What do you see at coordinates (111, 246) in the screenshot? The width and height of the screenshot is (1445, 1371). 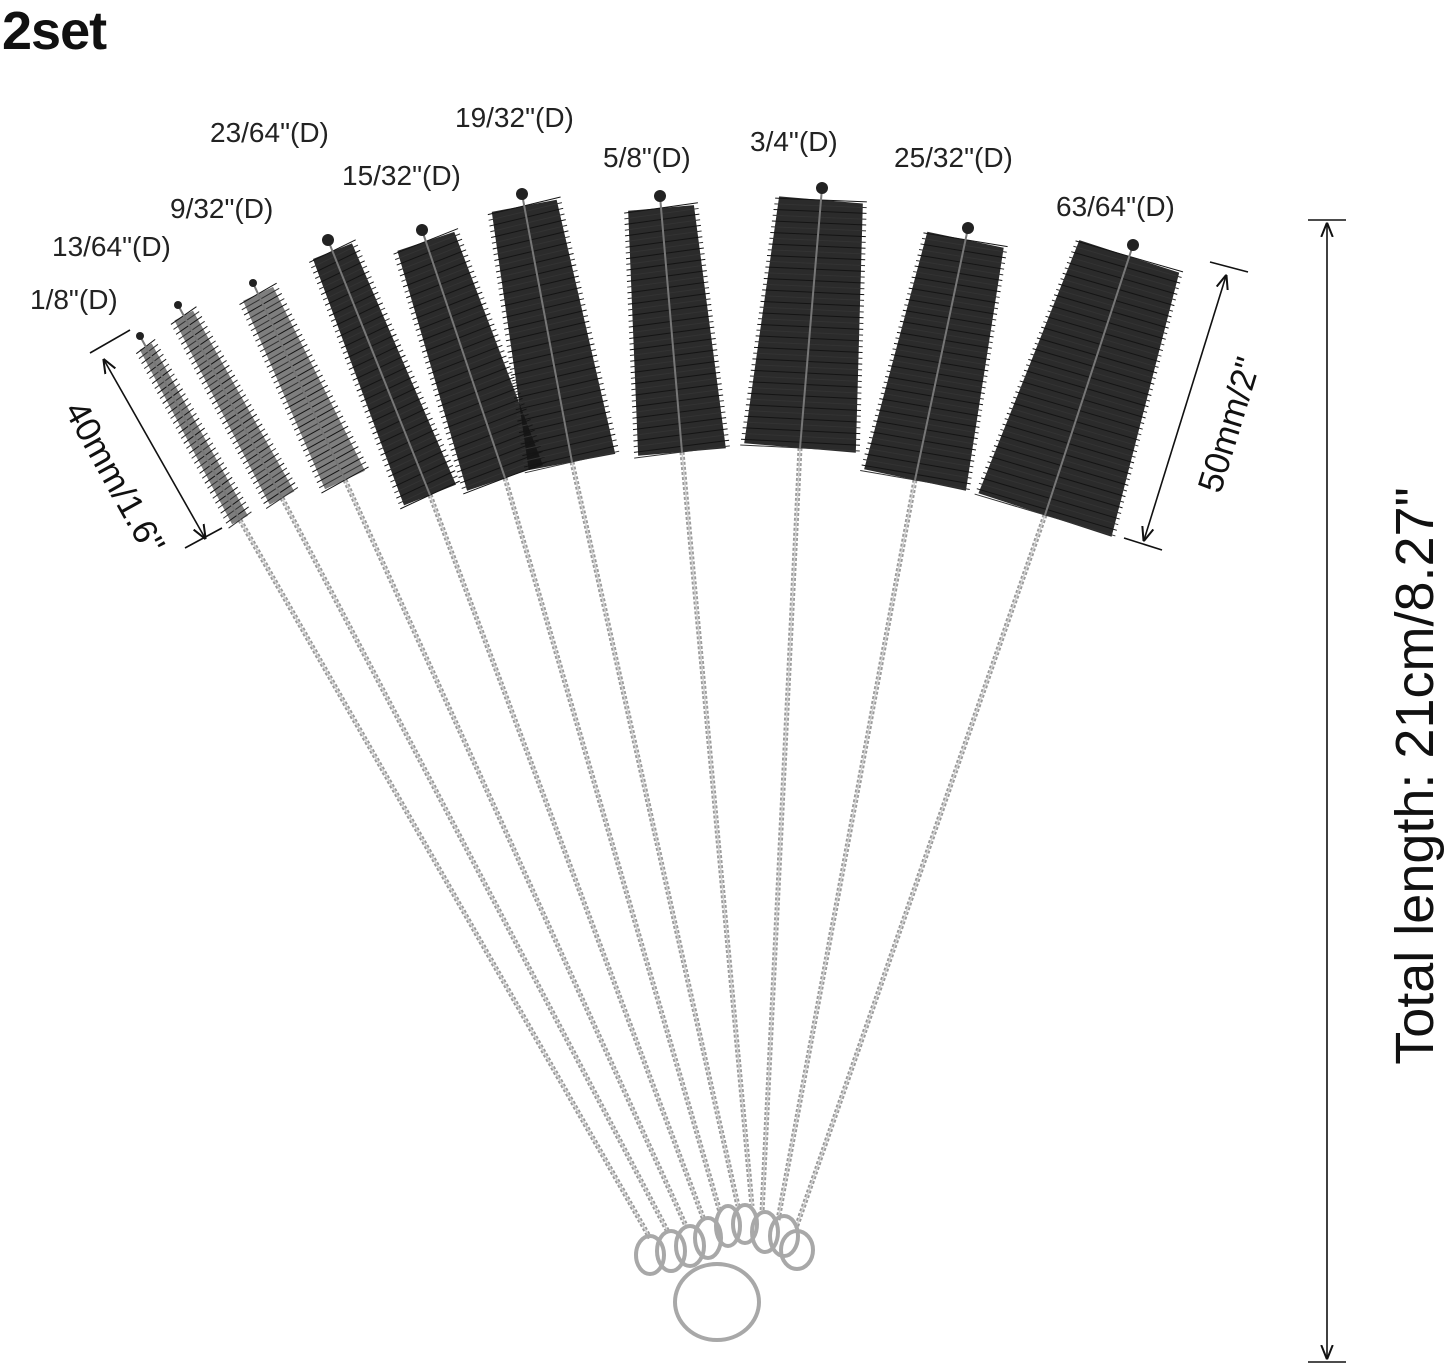 I see `size-label-2: 13/64"(D)` at bounding box center [111, 246].